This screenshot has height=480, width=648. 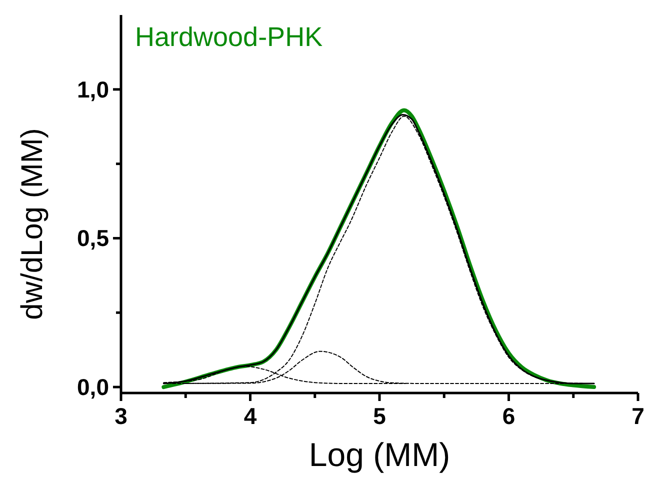 I want to click on y-tick-label: 0,0, so click(x=93, y=387).